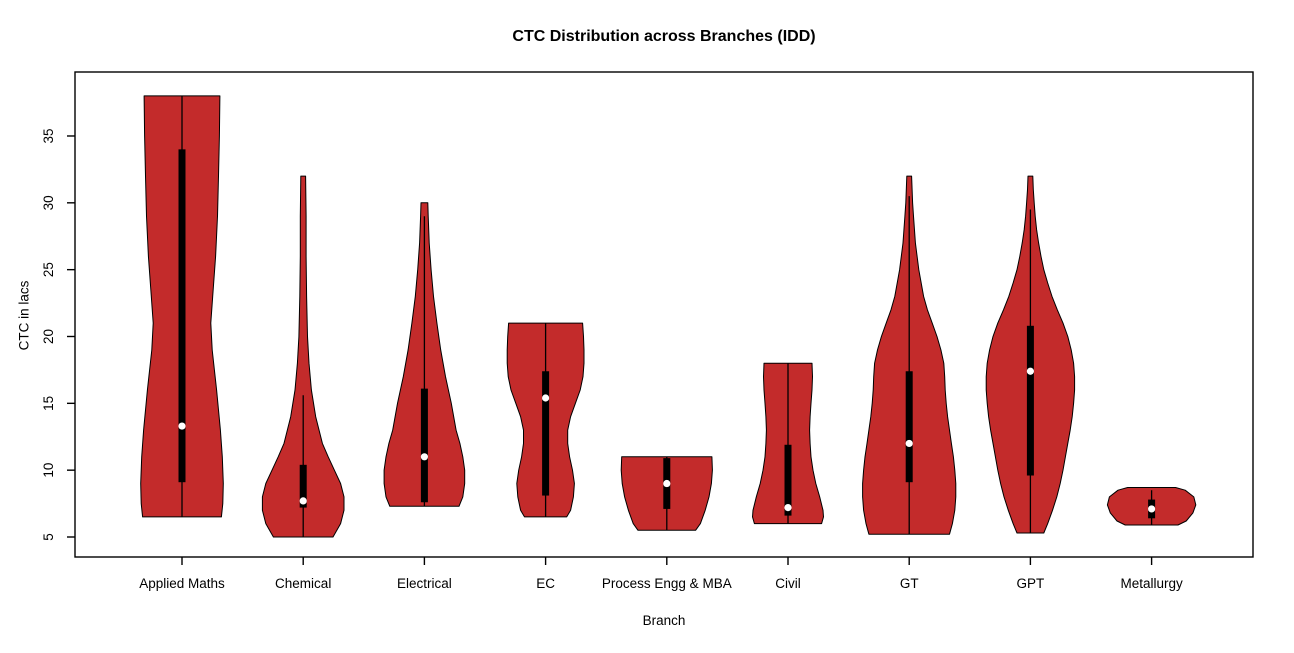  I want to click on iqr-box-chemical, so click(303, 486).